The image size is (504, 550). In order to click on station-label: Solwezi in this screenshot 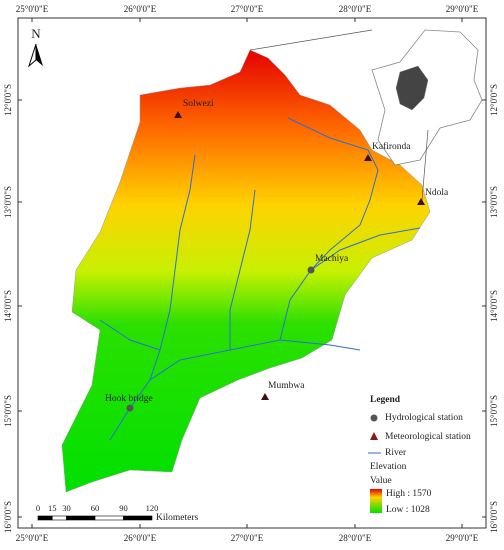, I will do `click(198, 104)`.